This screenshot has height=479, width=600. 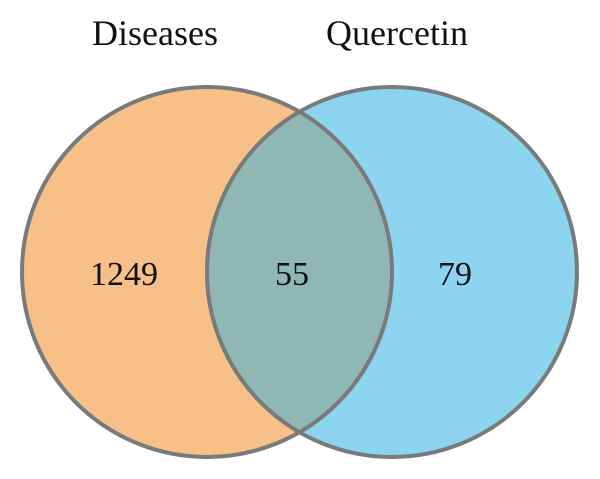 What do you see at coordinates (292, 274) in the screenshot?
I see `intersection-count: 55` at bounding box center [292, 274].